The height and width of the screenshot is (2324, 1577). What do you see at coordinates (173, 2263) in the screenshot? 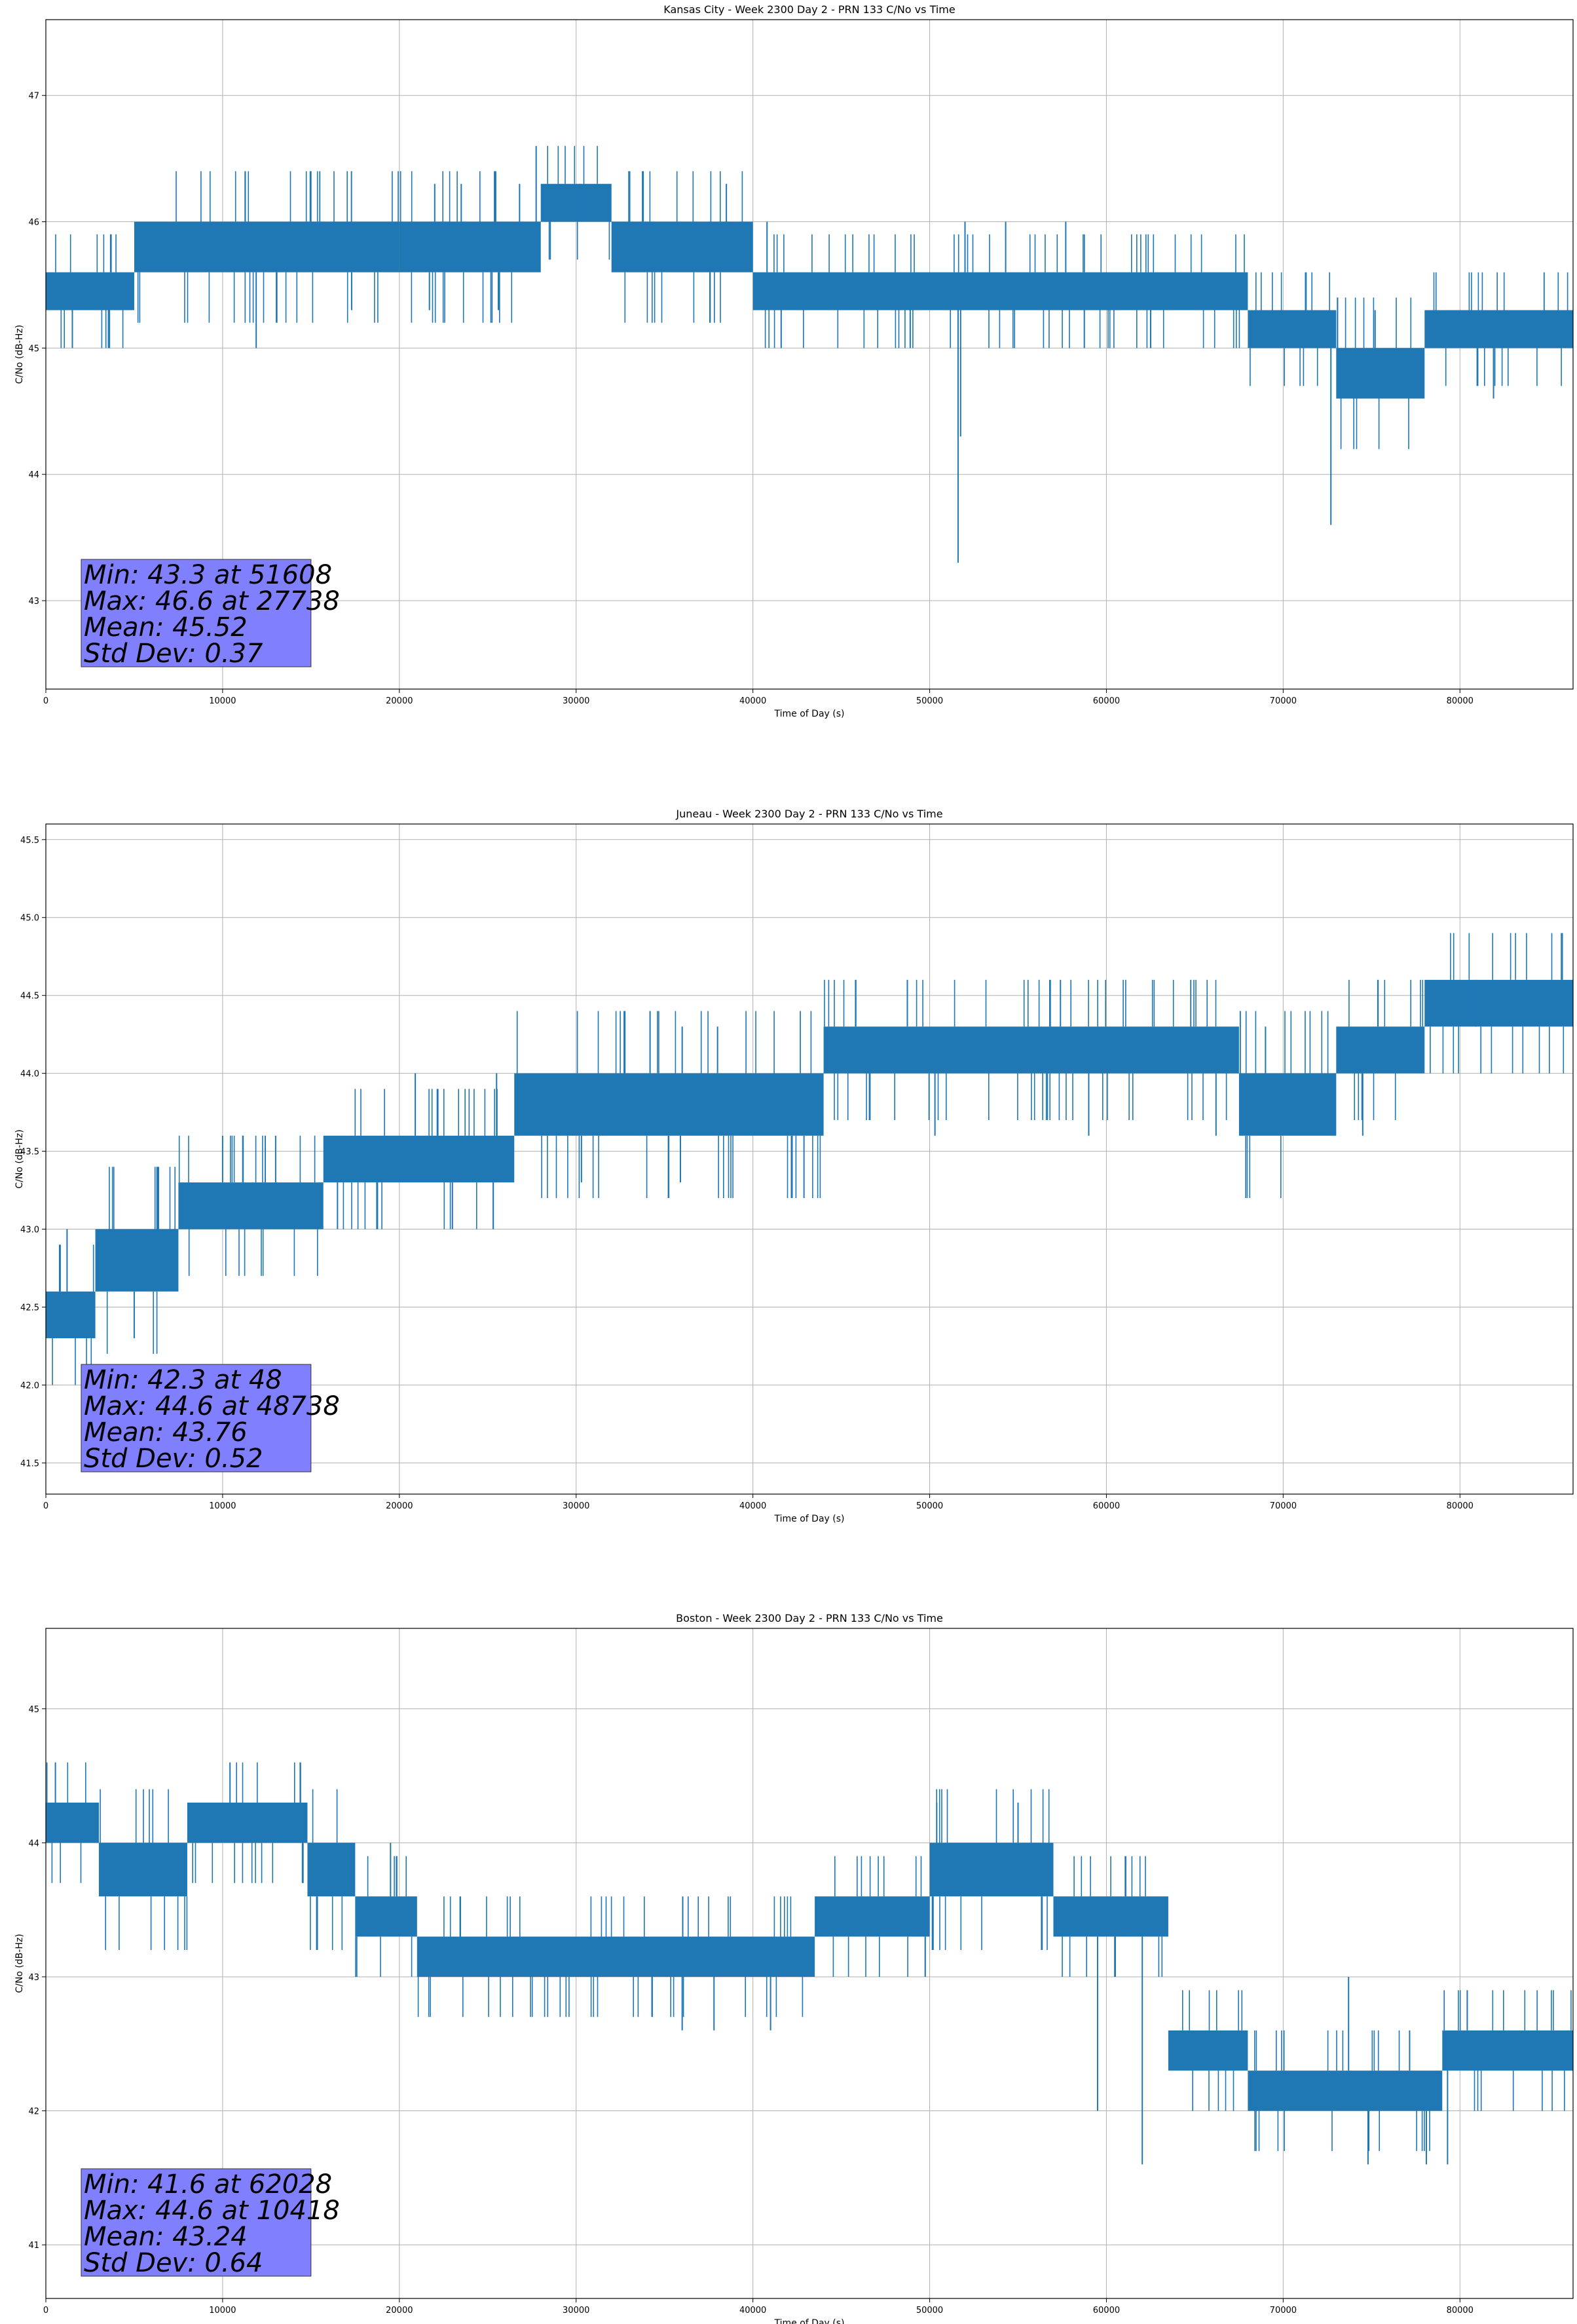
I see `stats-line: Std Dev: 0.64` at bounding box center [173, 2263].